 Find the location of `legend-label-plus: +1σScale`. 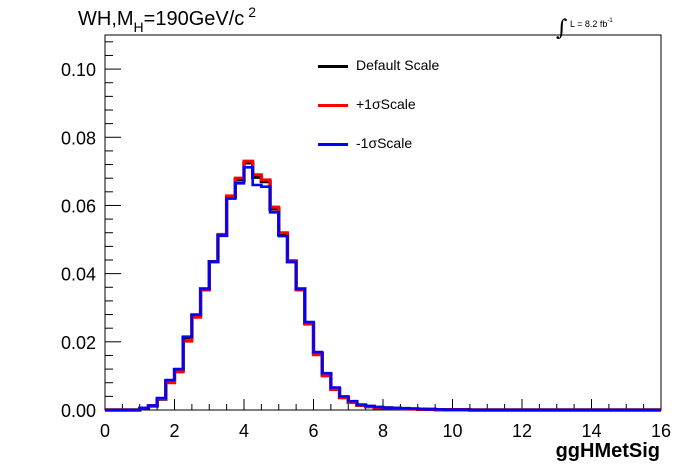

legend-label-plus: +1σScale is located at coordinates (386, 104).